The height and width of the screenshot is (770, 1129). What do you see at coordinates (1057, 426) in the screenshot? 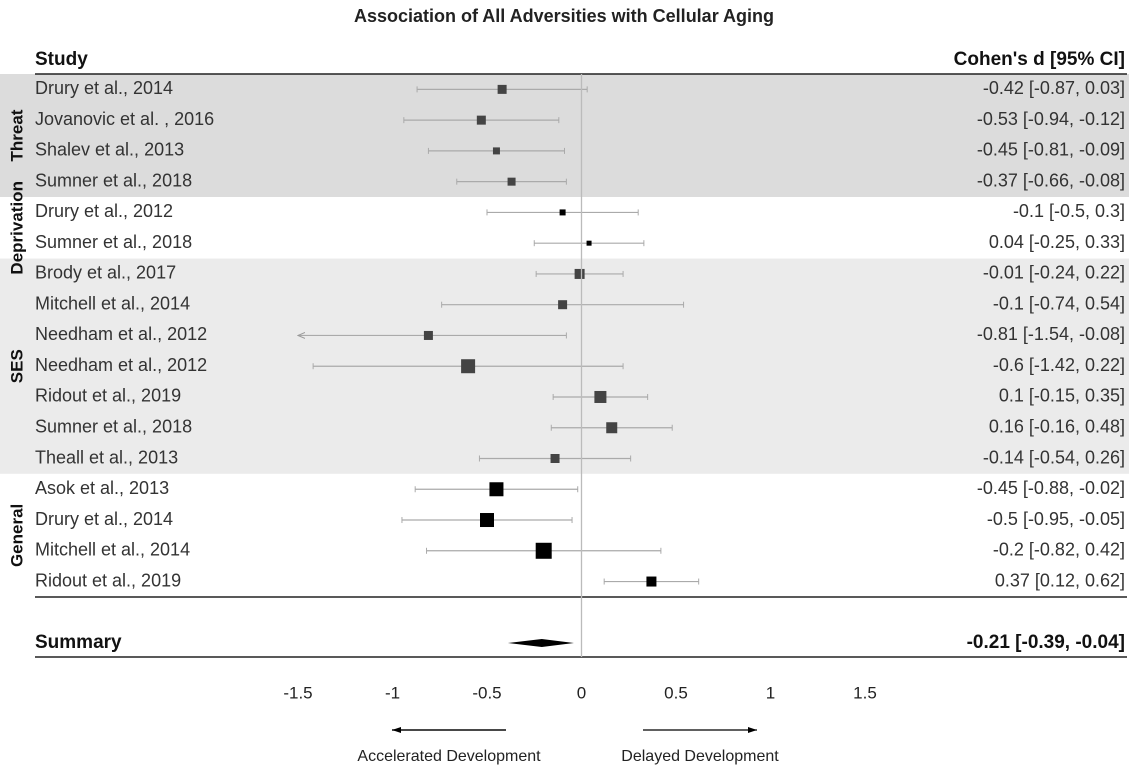
I see `effect-label: 0.16 [-0.16, 0.48]` at bounding box center [1057, 426].